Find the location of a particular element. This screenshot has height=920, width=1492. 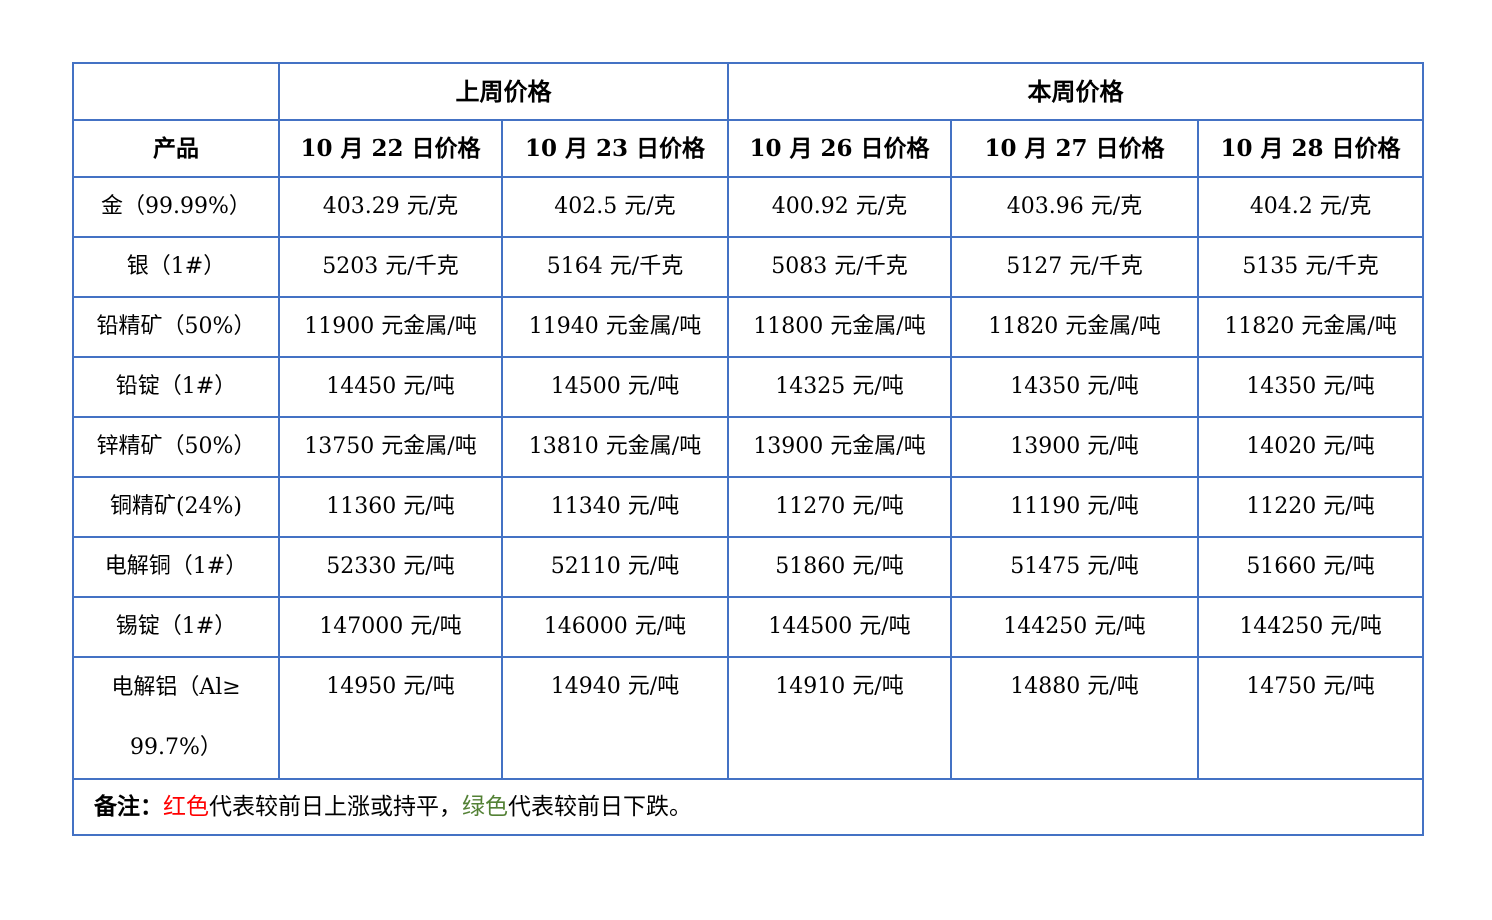

product-column-header: 产品 is located at coordinates (176, 148).